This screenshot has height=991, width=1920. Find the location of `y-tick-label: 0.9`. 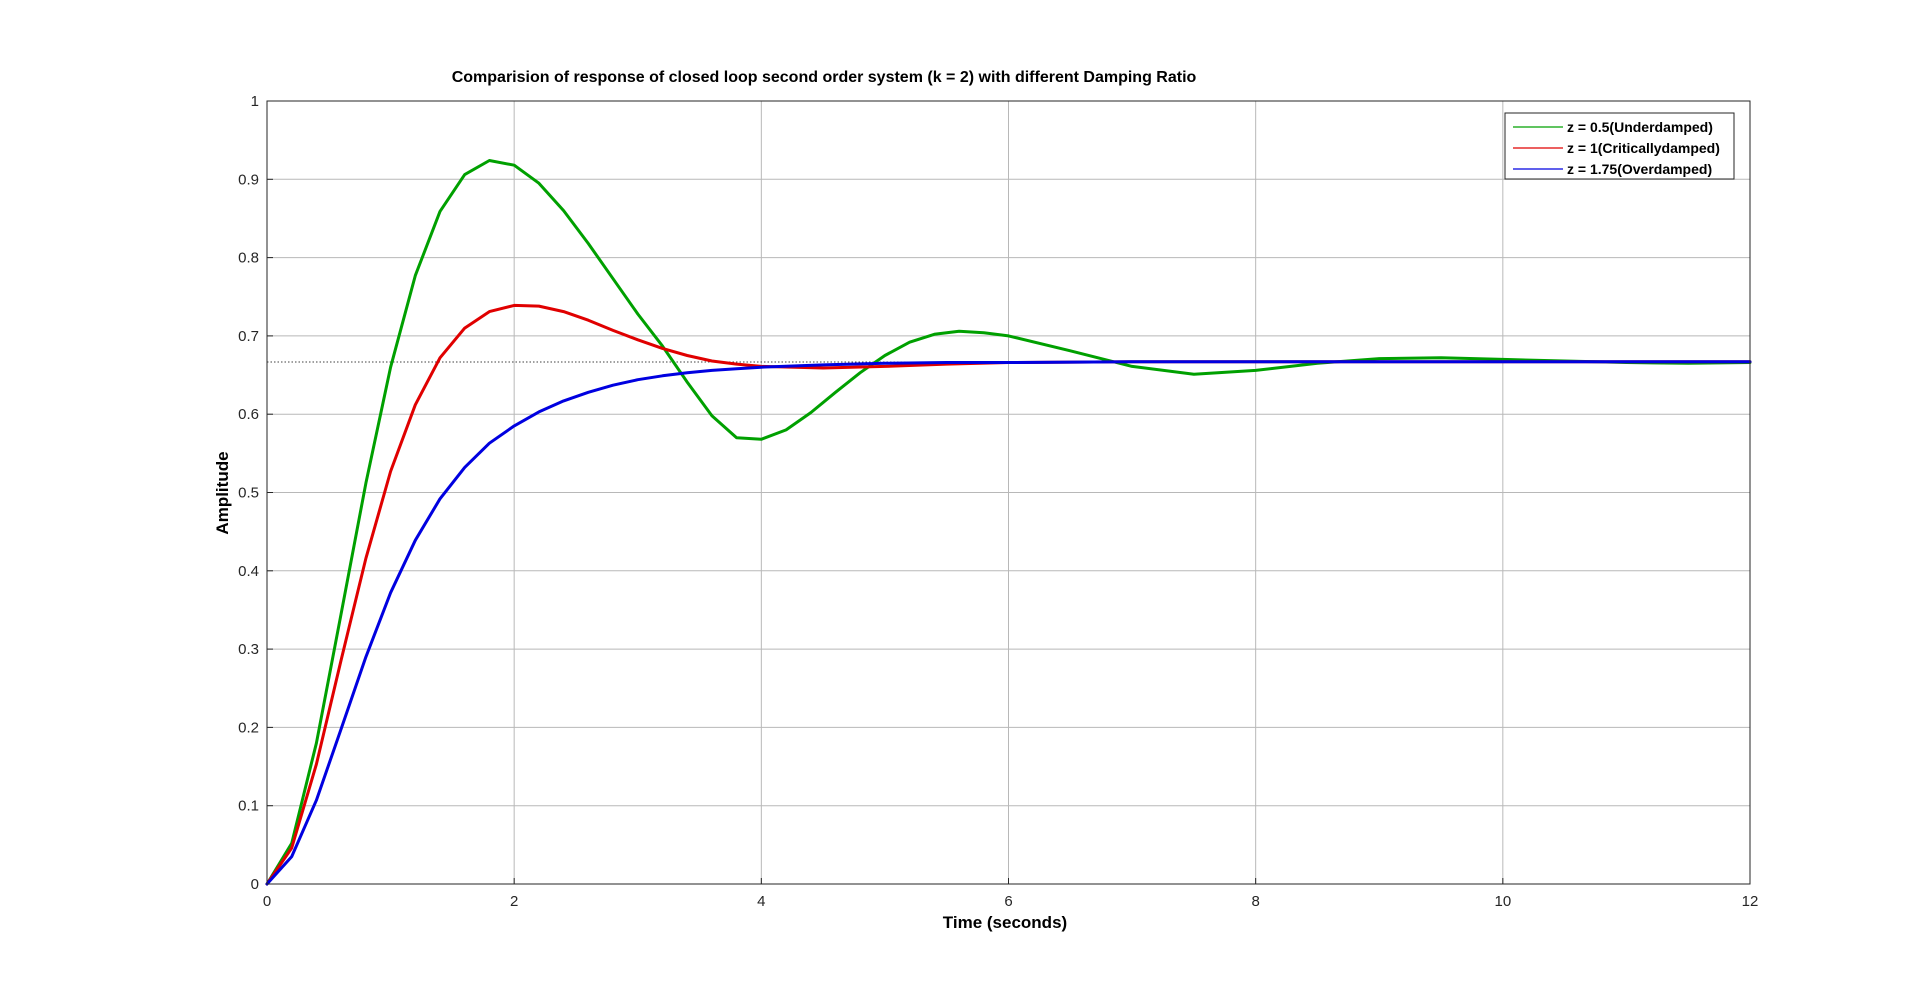

y-tick-label: 0.9 is located at coordinates (248, 179).